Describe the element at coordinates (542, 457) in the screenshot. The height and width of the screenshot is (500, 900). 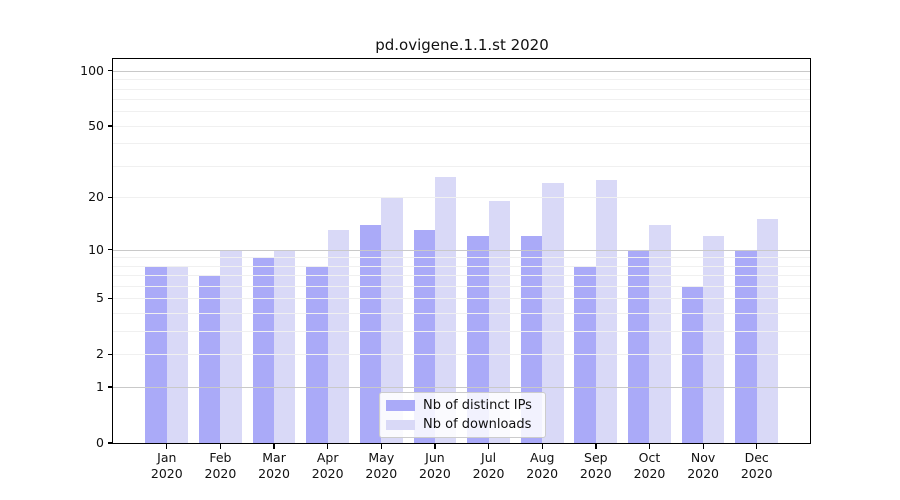
I see `month-label: Aug` at that location.